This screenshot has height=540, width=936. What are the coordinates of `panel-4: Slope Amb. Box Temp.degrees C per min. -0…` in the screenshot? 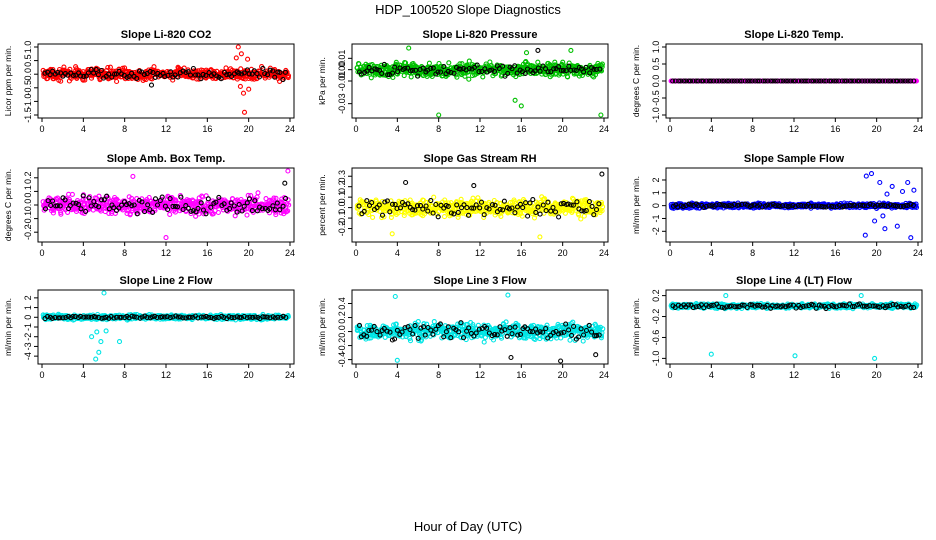 It's located at (149, 205).